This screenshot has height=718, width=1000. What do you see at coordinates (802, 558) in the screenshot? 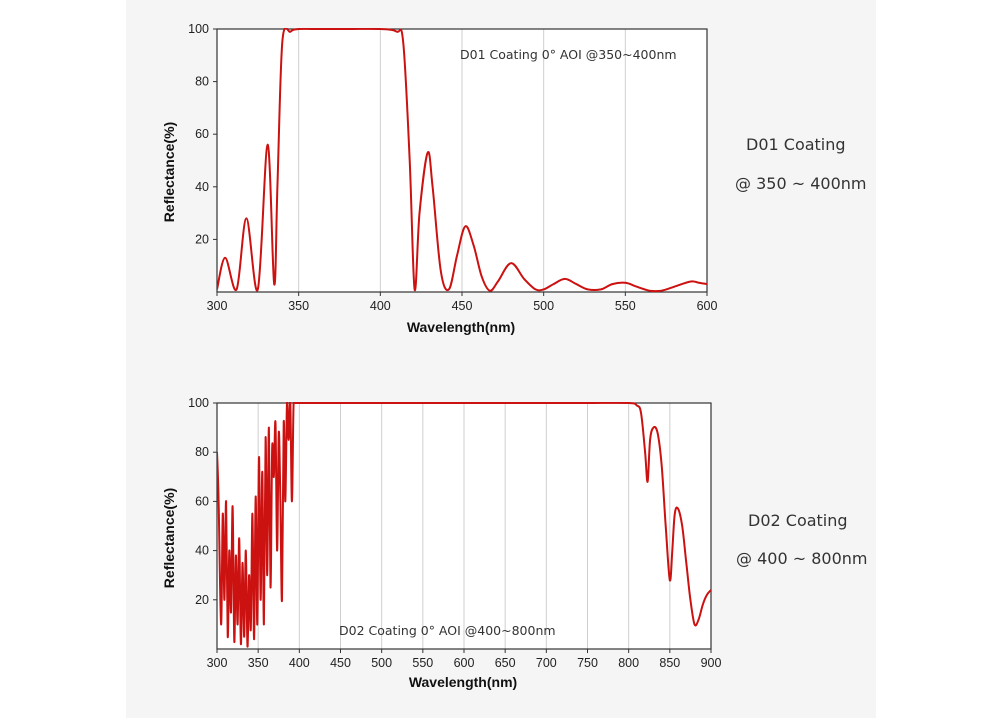
I see `d02-side-range: @ 400 ~ 800nm` at bounding box center [802, 558].